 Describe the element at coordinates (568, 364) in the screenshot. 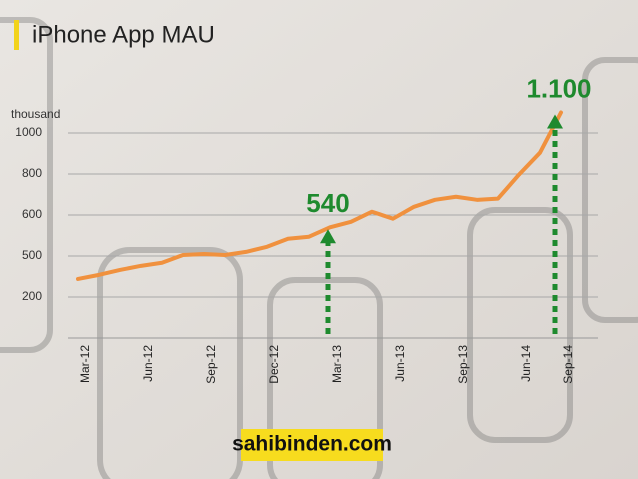

I see `x-tick-label: Sep-14` at that location.